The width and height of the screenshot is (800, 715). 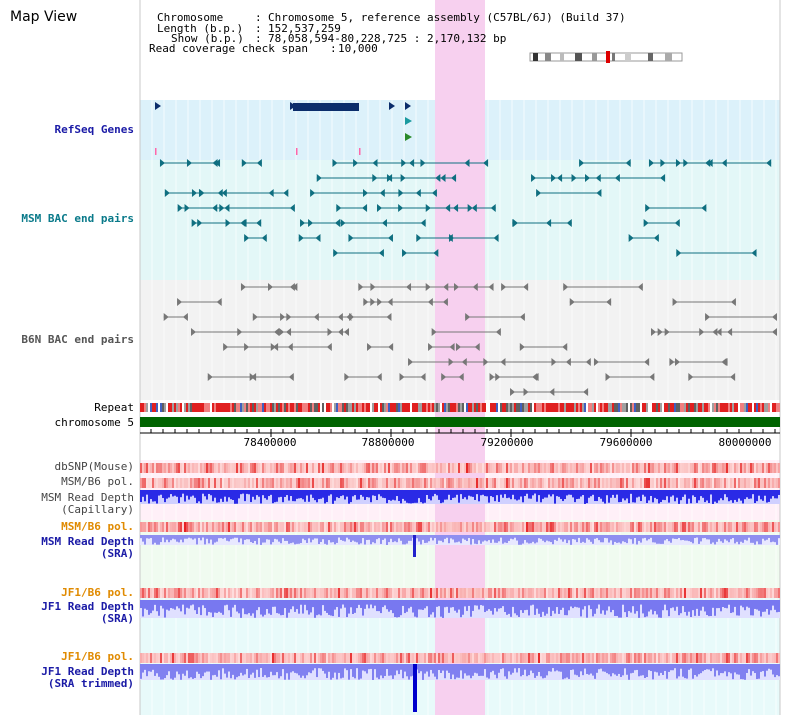 I want to click on track-label-msm-bac: MSM BAC end pairs, so click(x=77, y=218).